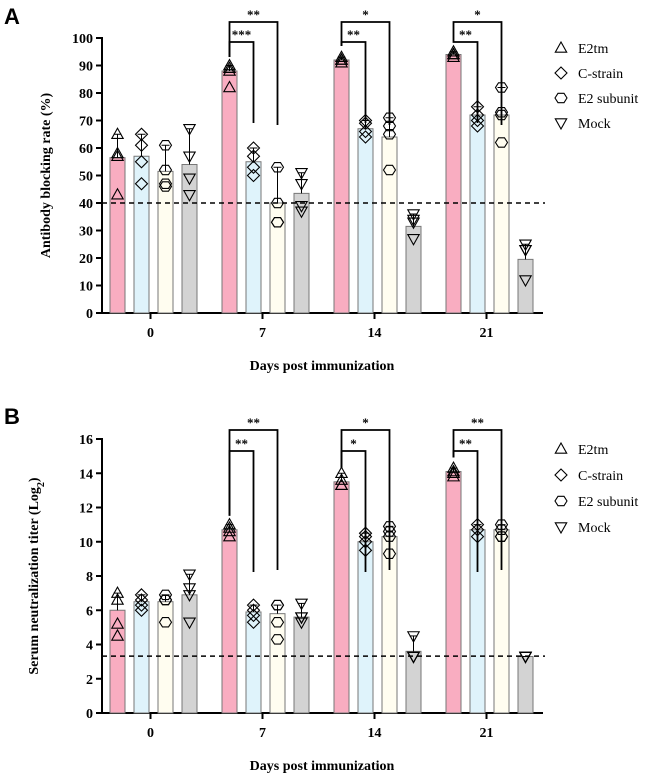  Describe the element at coordinates (487, 733) in the screenshot. I see `x-tick-label: 21` at that location.